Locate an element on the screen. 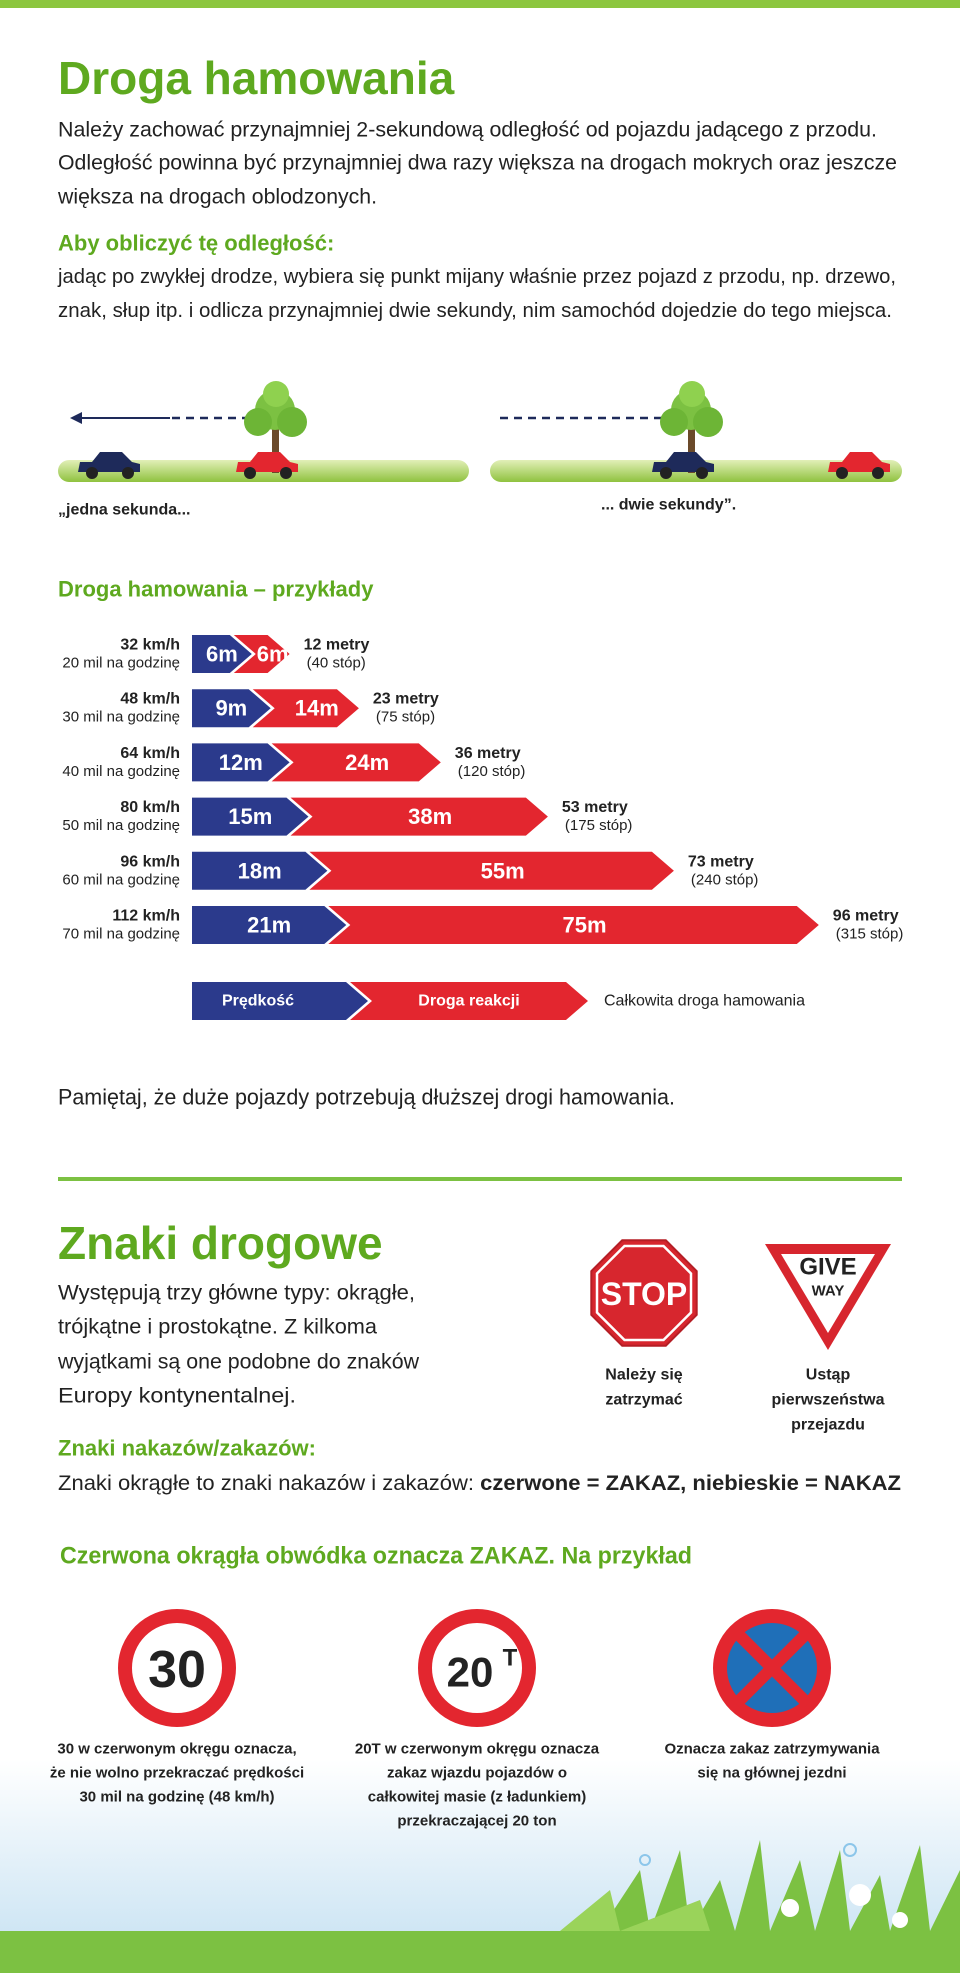 This screenshot has height=1973, width=960. sign-caption: się na głównej jezdni is located at coordinates (771, 1773).